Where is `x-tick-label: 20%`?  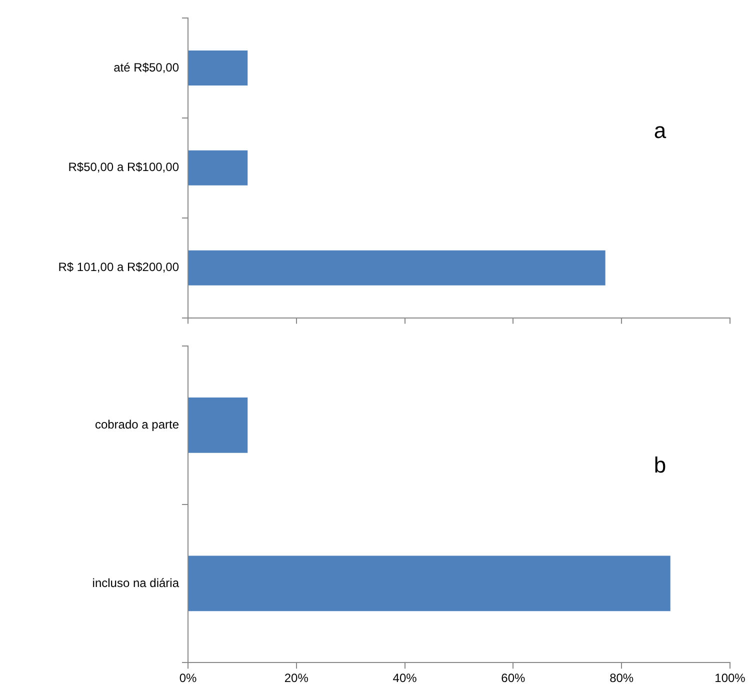
x-tick-label: 20% is located at coordinates (296, 678).